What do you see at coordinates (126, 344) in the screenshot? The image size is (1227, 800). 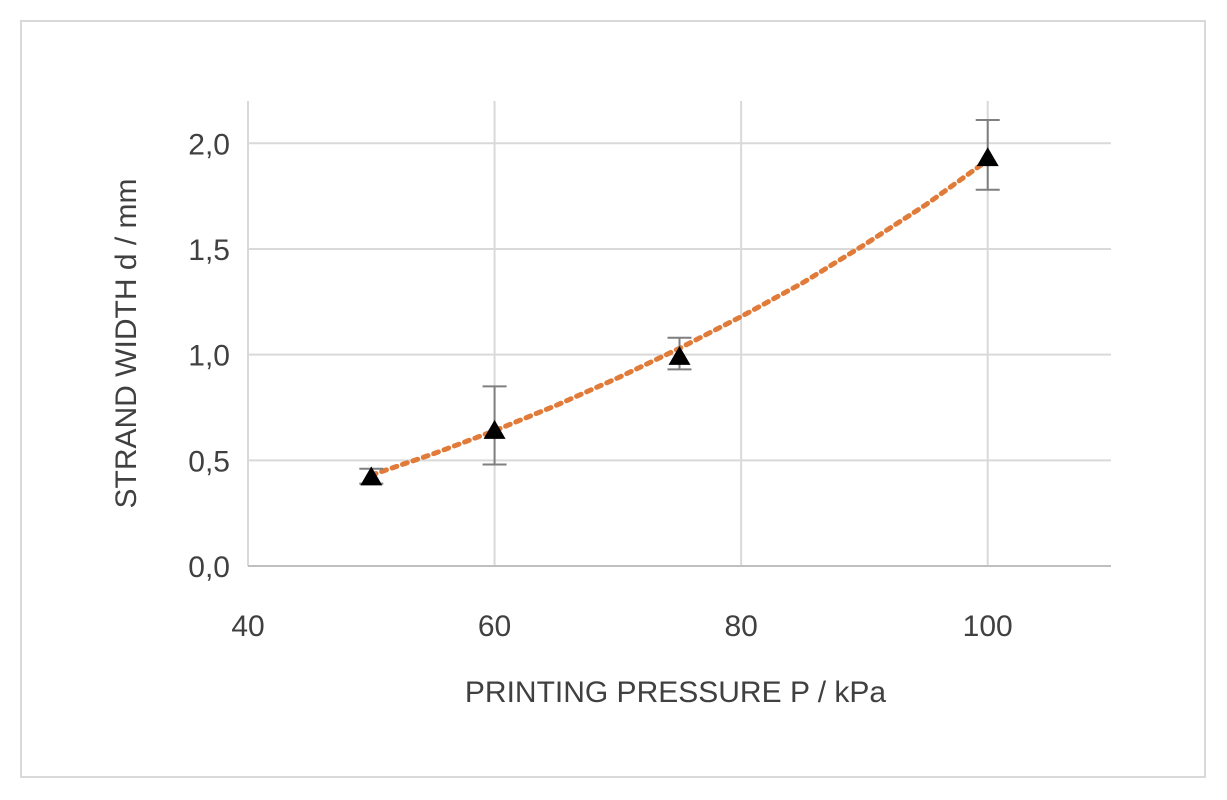 I see `y-axis-title: STRAND WIDTH d / mm` at bounding box center [126, 344].